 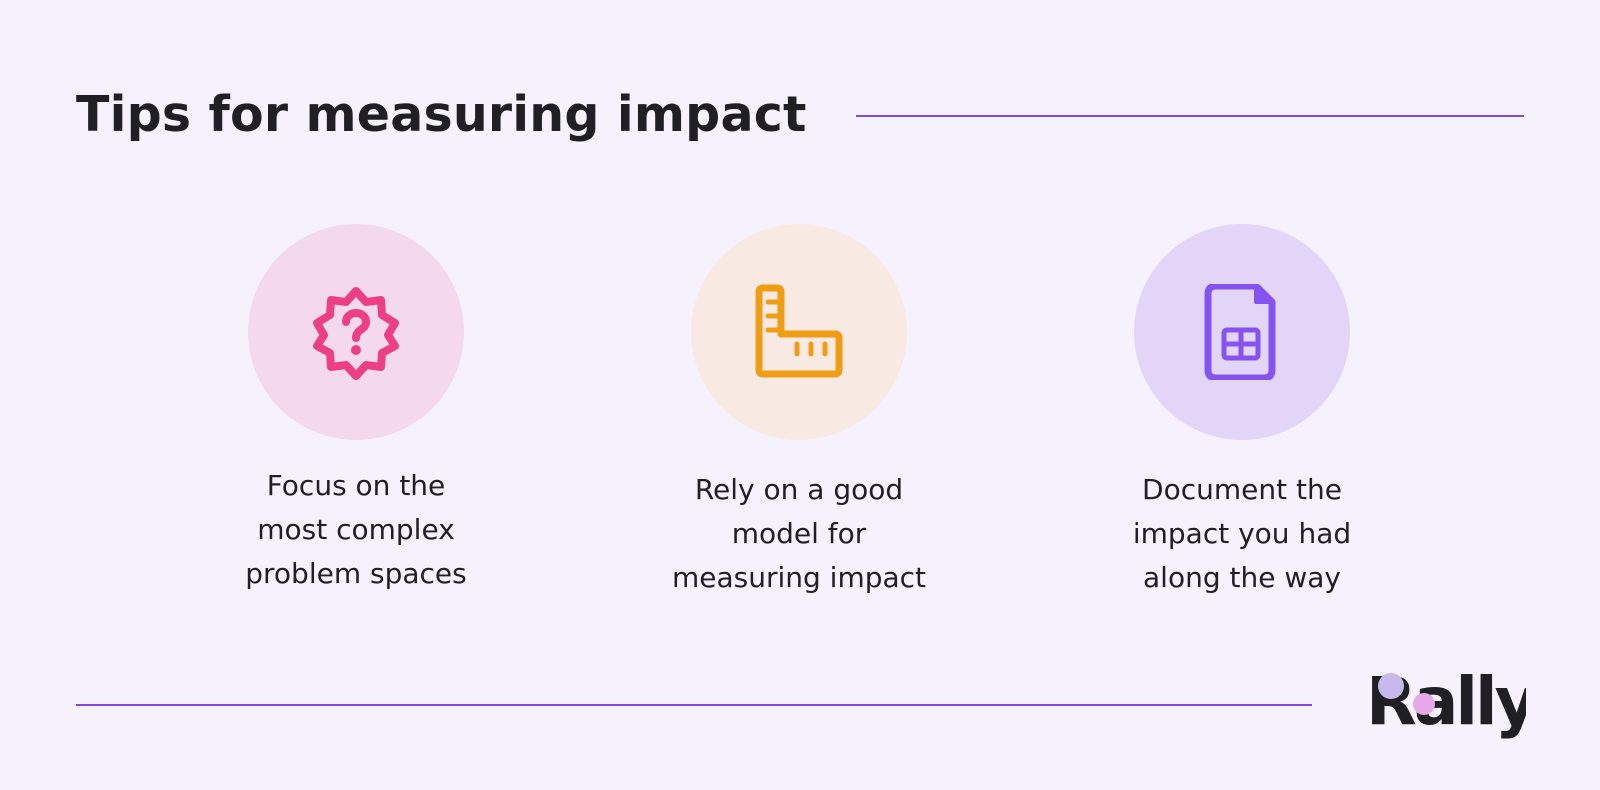 I want to click on question-badge-icon, so click(x=356, y=333).